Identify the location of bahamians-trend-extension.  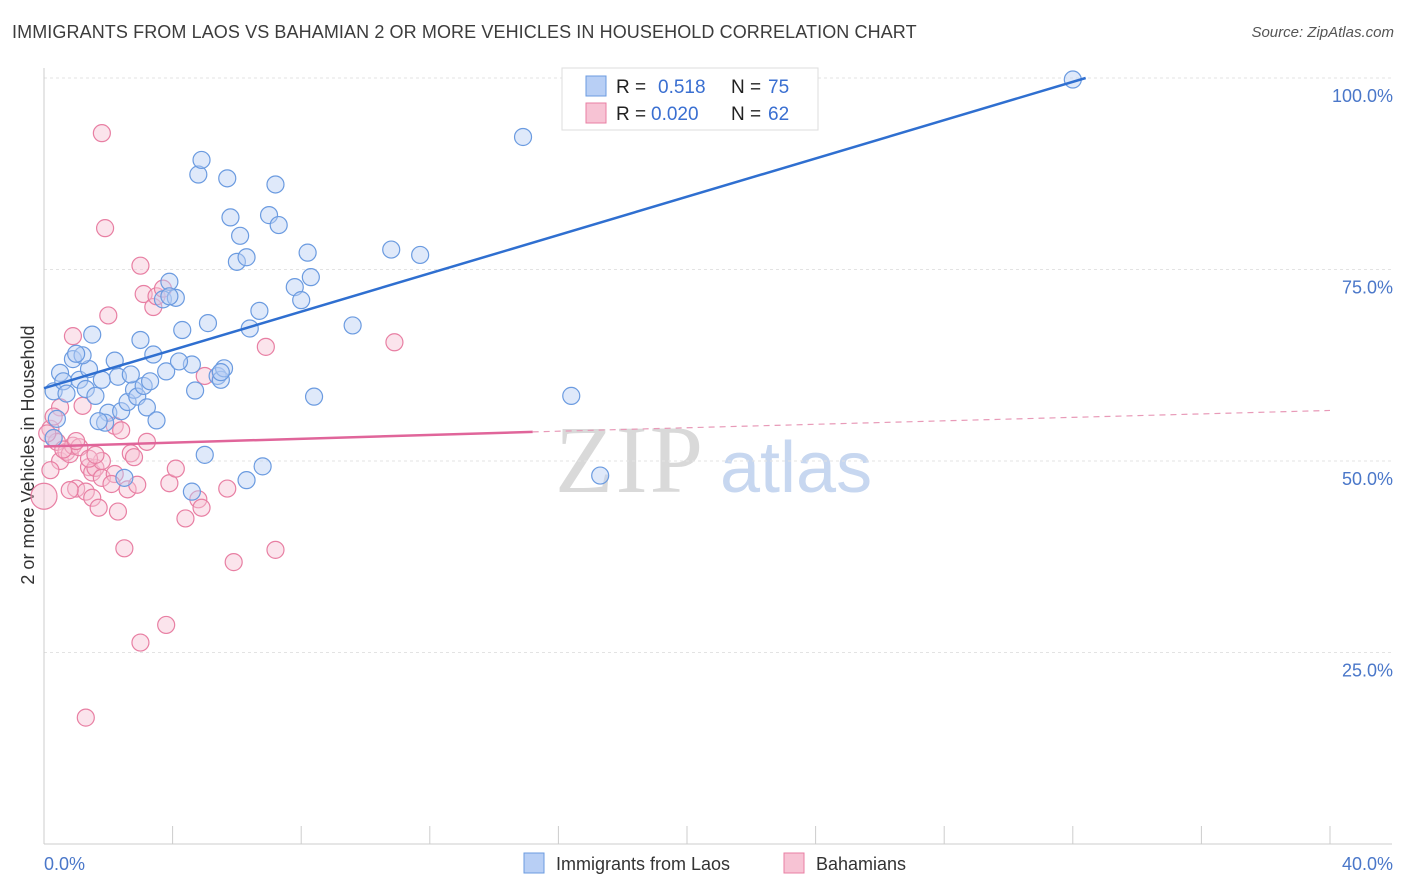
(931, 421).